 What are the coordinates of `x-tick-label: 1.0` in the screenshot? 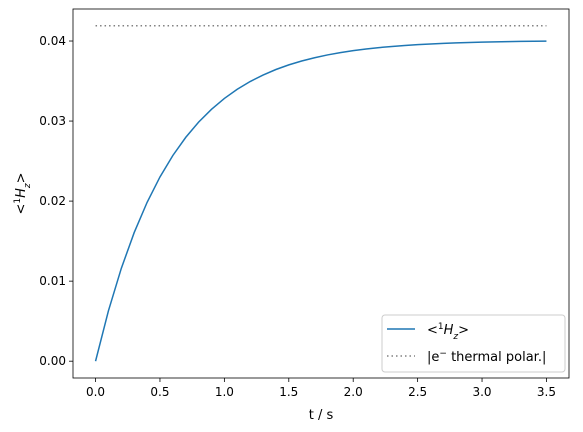 It's located at (224, 392).